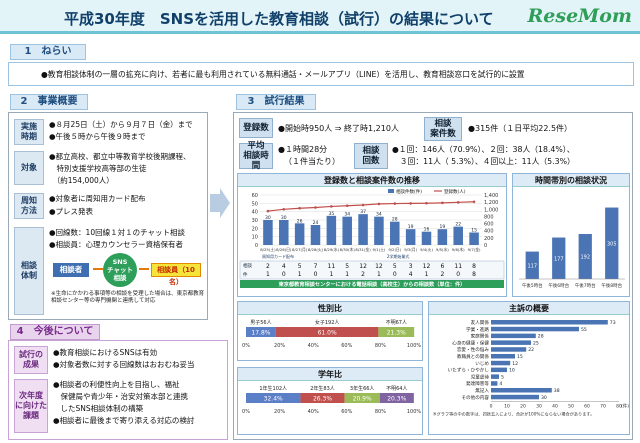 This screenshot has width=640, height=443. I want to click on trend-y-tick: 20, so click(255, 229).